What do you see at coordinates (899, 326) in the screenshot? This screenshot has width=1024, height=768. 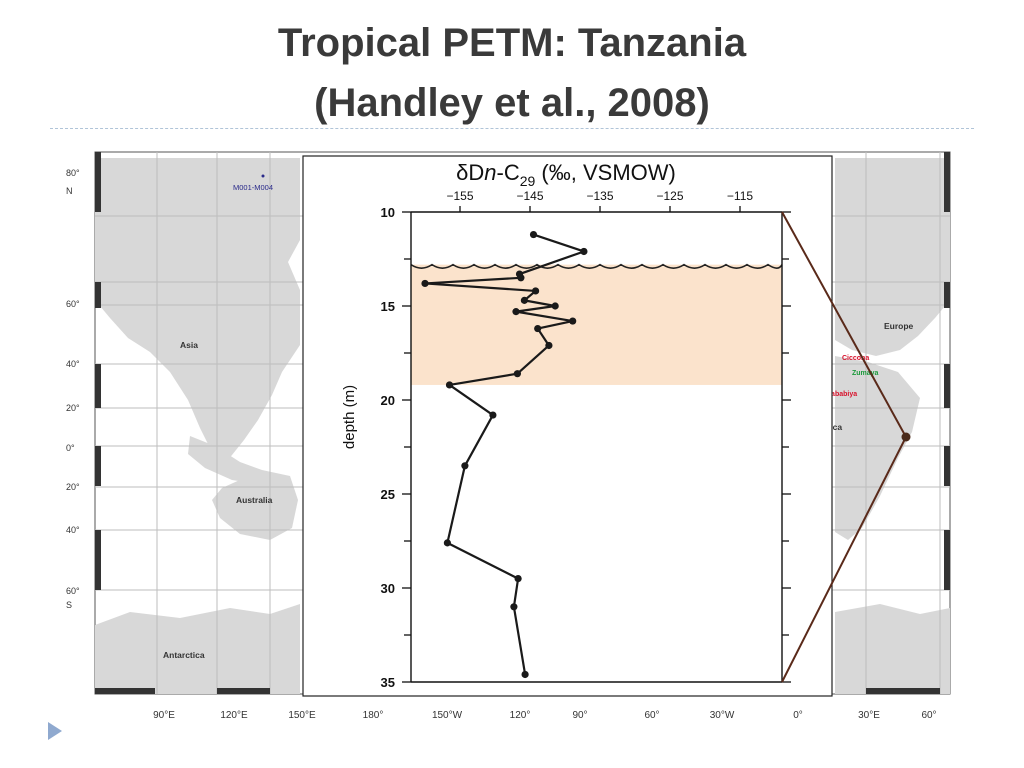 I see `region-label: Europe` at bounding box center [899, 326].